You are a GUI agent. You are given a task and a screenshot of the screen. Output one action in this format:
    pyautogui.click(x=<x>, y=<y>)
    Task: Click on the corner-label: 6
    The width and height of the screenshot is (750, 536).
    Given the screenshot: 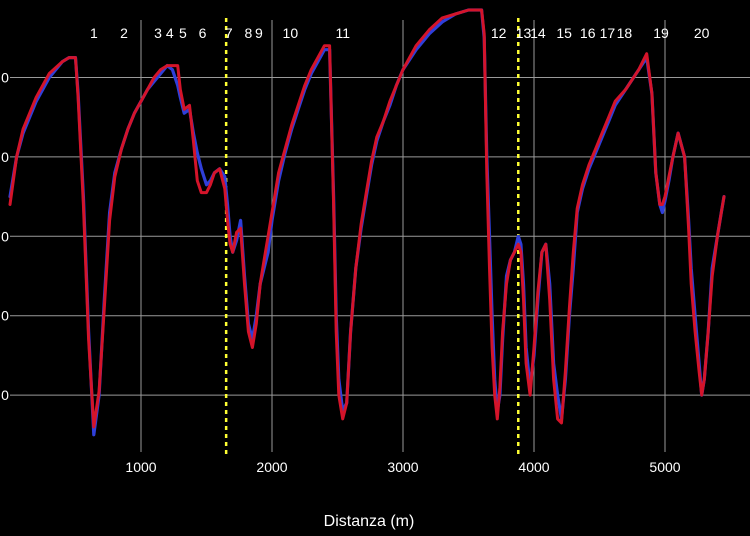 What is the action you would take?
    pyautogui.click(x=203, y=33)
    